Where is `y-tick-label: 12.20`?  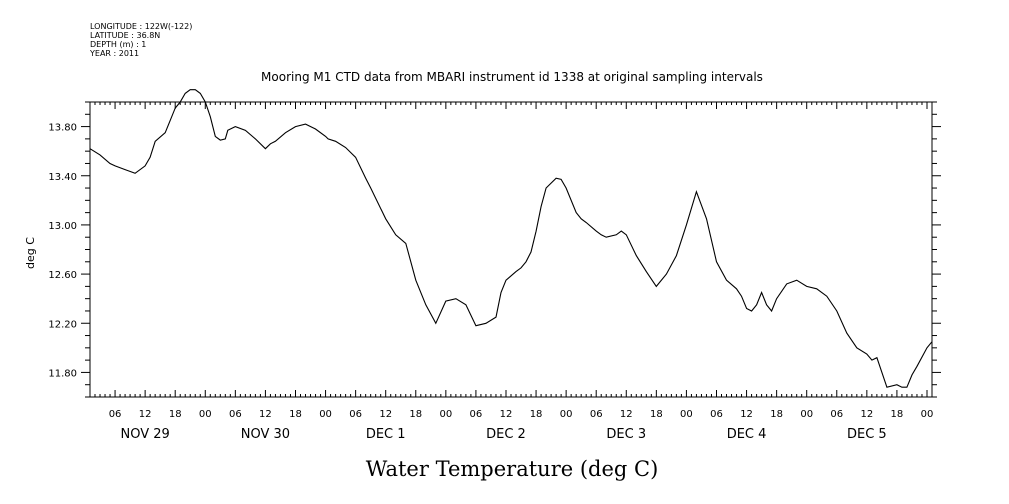
y-tick-label: 12.20 is located at coordinates (62, 324).